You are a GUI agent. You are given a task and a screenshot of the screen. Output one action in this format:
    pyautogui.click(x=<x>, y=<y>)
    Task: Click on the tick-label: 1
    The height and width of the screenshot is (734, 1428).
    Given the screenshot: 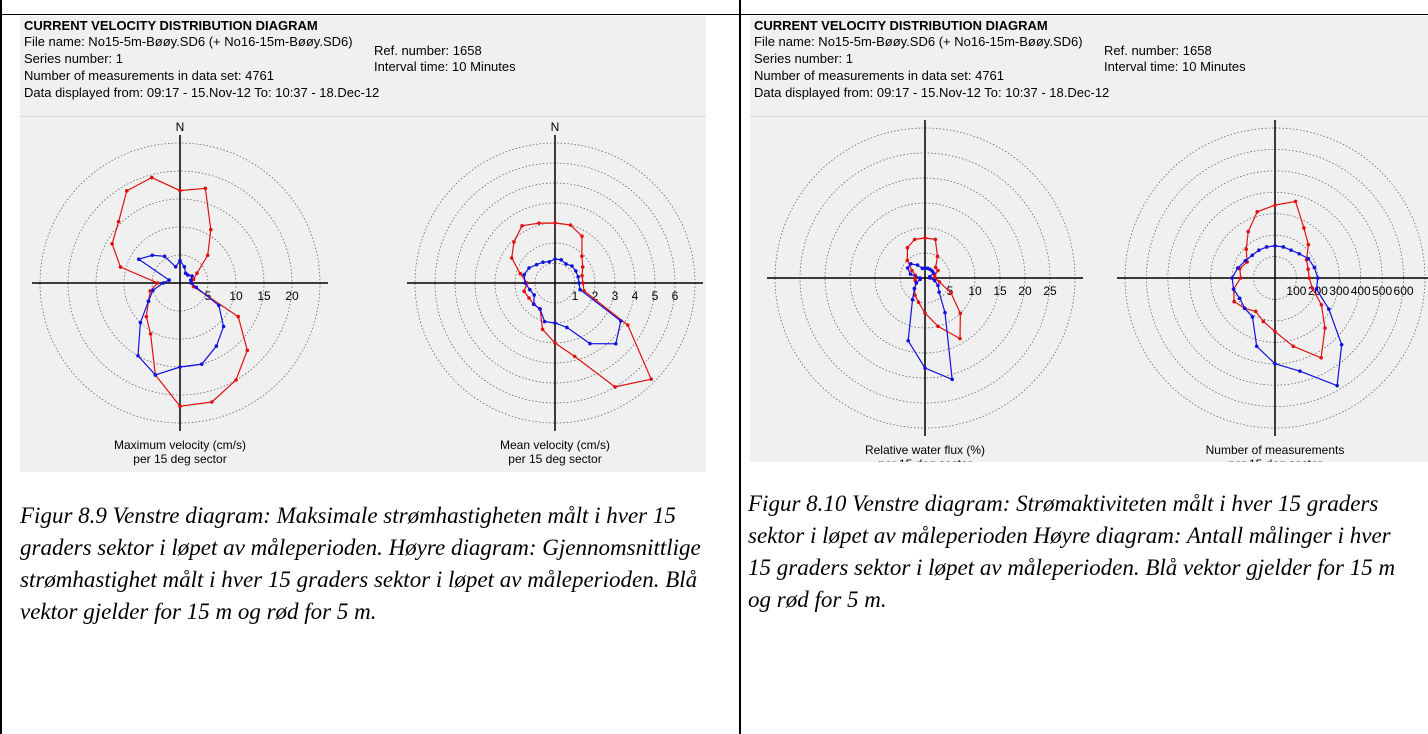 What is the action you would take?
    pyautogui.click(x=575, y=296)
    